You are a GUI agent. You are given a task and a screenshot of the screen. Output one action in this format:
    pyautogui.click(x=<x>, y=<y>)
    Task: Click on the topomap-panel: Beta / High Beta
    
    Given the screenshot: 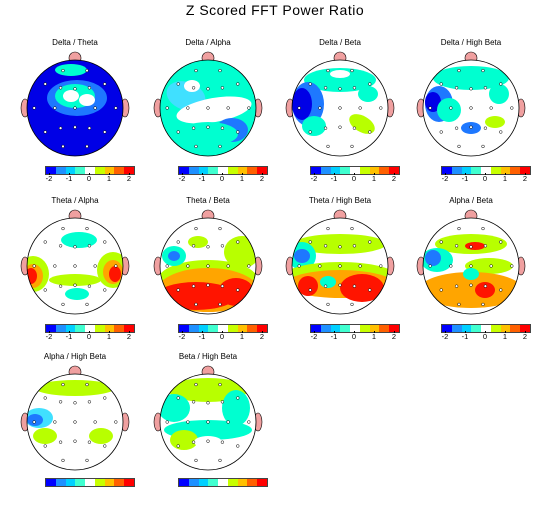 What is the action you would take?
    pyautogui.click(x=208, y=432)
    